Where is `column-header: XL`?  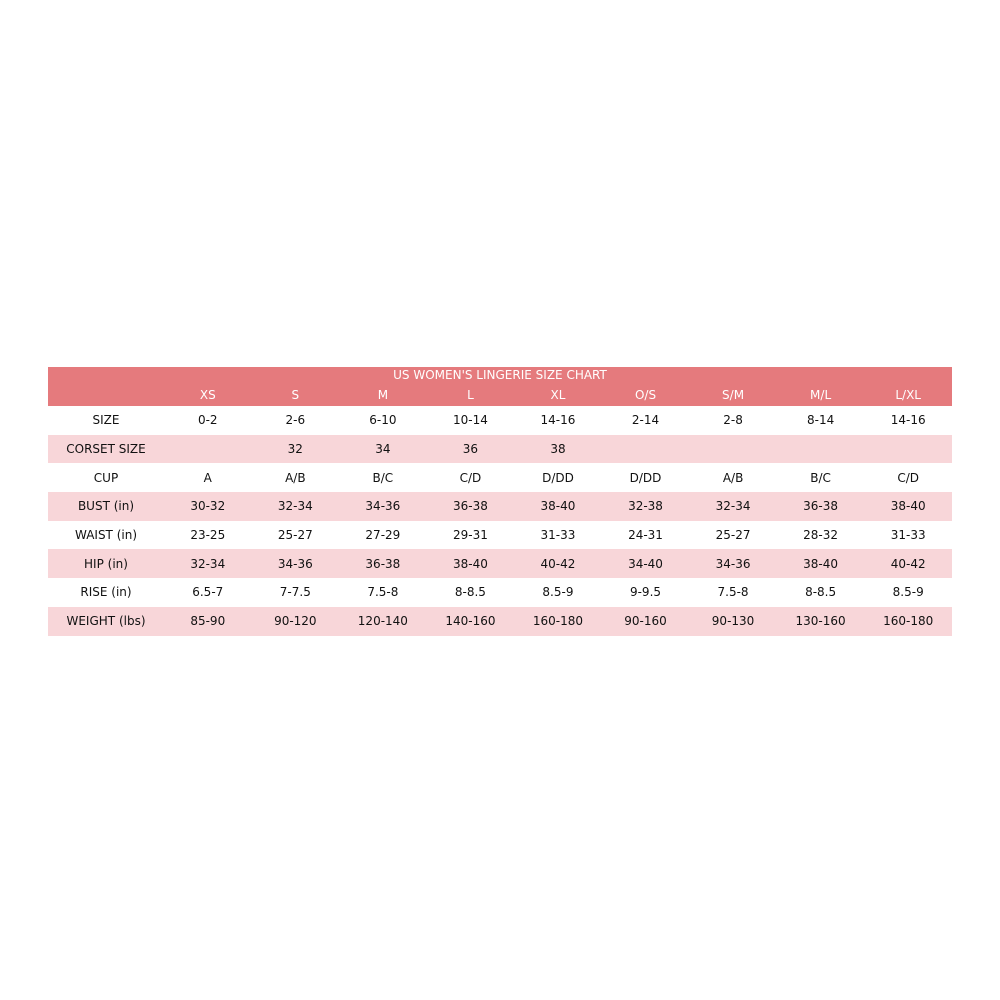
column-header: XL is located at coordinates (558, 395).